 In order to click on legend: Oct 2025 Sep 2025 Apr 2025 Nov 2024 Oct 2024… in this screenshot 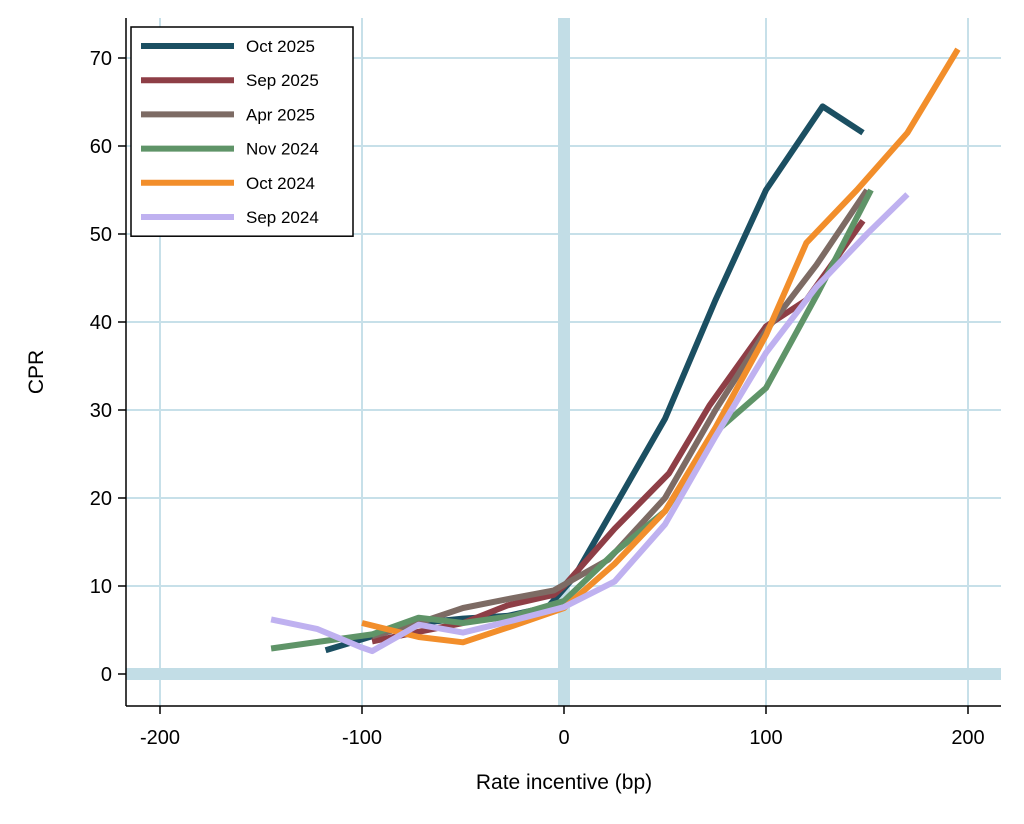, I will do `click(242, 131)`.